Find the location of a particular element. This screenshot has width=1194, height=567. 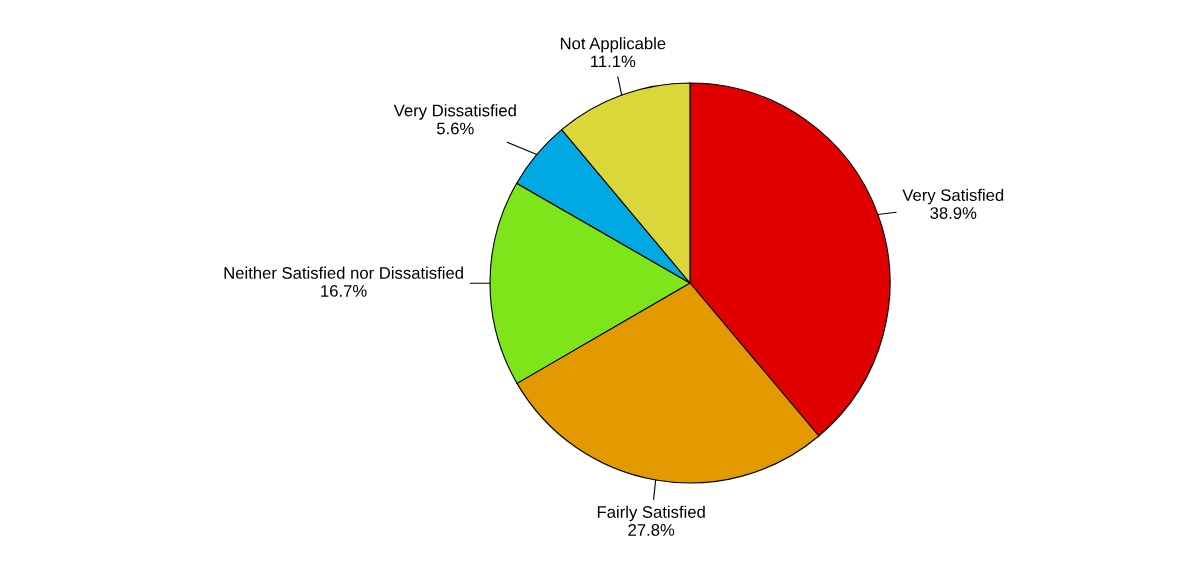

slice-label: Not Applicable is located at coordinates (613, 45).